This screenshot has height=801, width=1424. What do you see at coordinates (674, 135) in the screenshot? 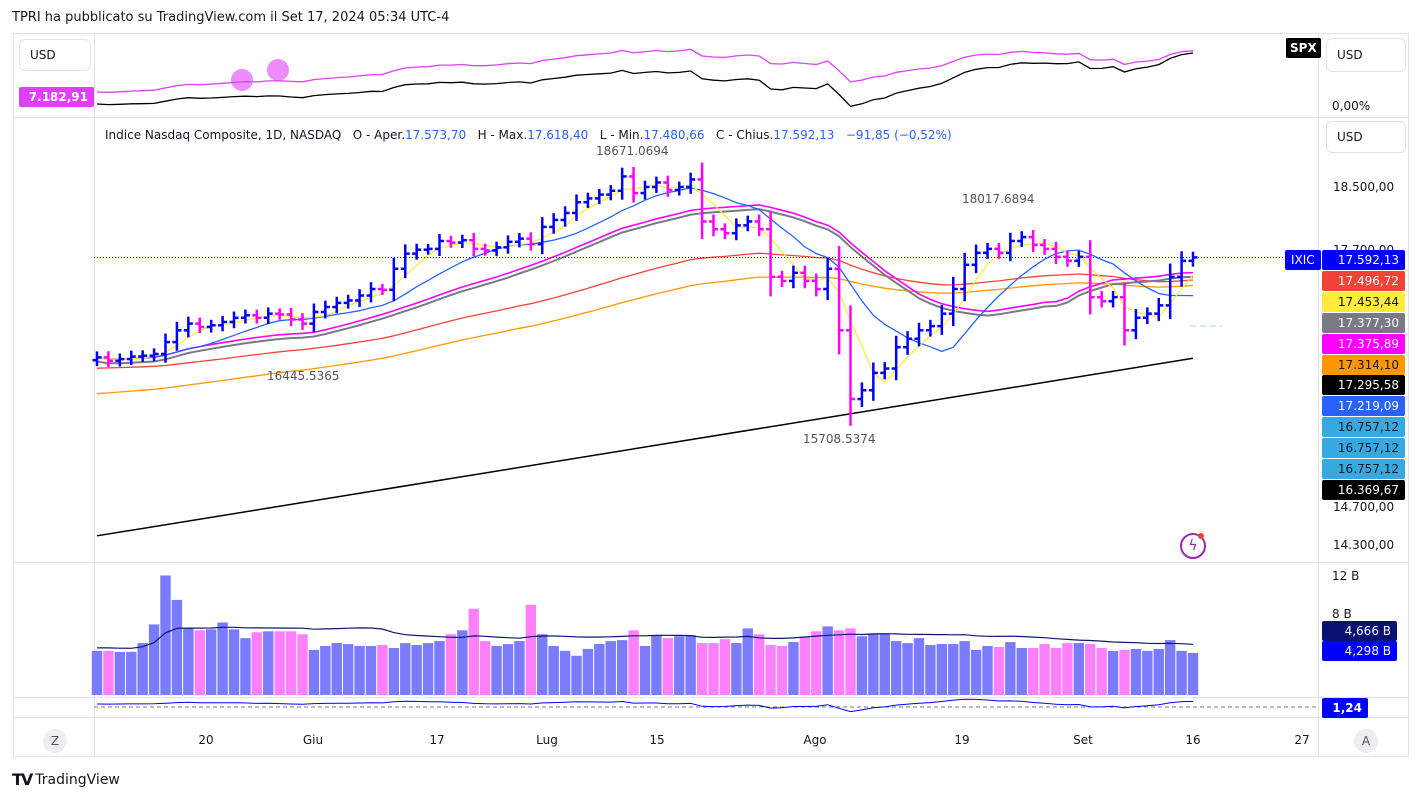
I see `legend-low: 17.480,66` at bounding box center [674, 135].